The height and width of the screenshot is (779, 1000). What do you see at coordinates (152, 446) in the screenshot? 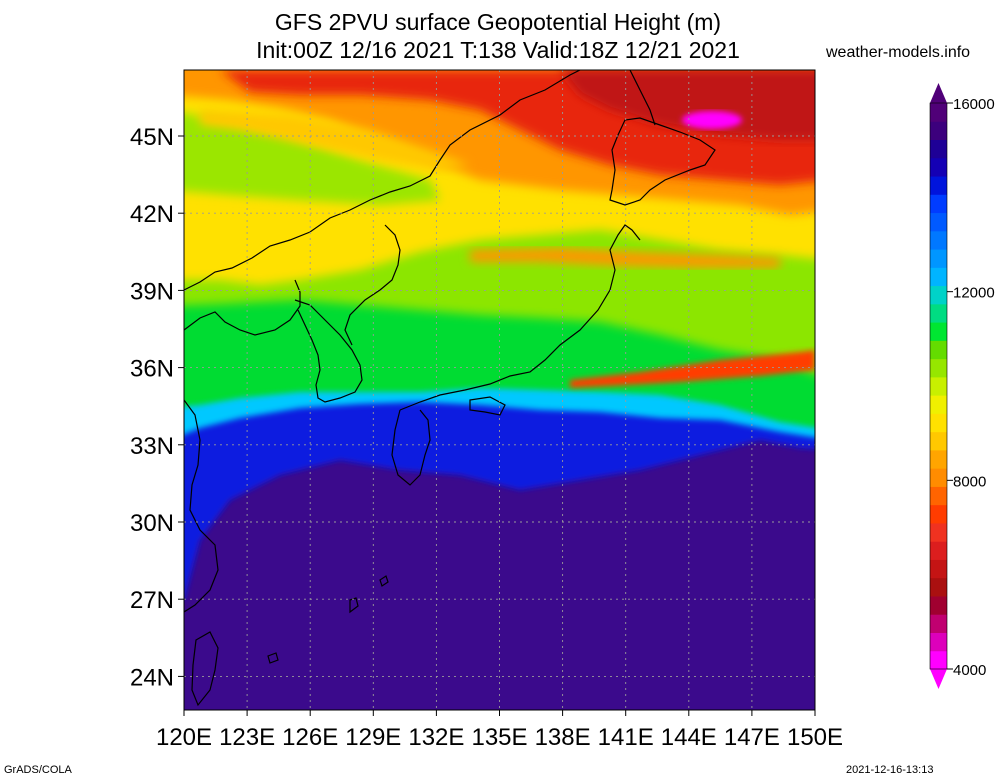
I see `lat-tick-label: 33N` at bounding box center [152, 446].